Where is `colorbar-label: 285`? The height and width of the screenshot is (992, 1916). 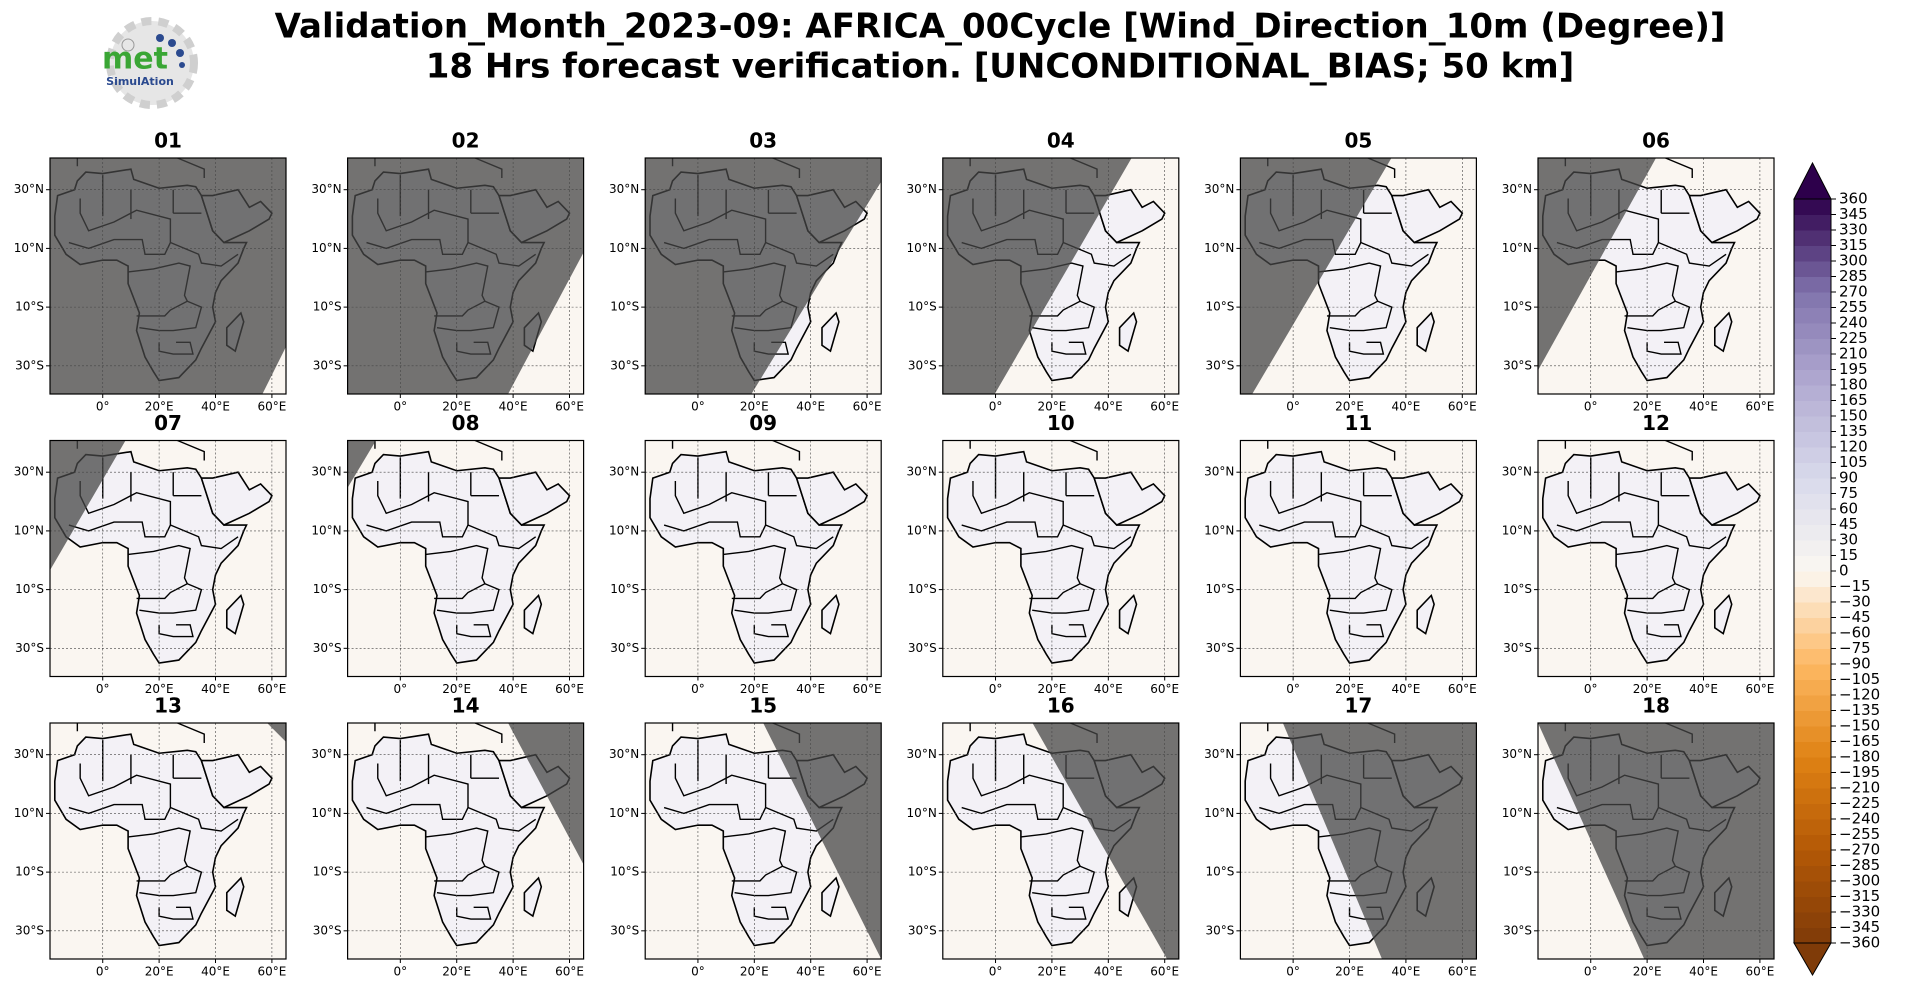
colorbar-label: 285 is located at coordinates (1853, 276).